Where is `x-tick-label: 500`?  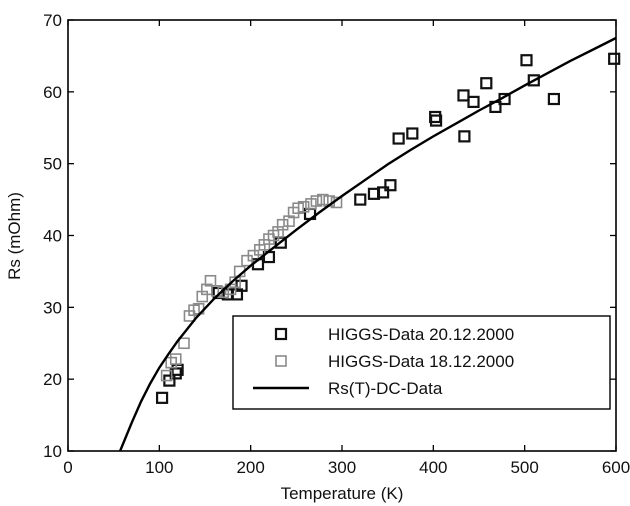 x-tick-label: 500 is located at coordinates (524, 467).